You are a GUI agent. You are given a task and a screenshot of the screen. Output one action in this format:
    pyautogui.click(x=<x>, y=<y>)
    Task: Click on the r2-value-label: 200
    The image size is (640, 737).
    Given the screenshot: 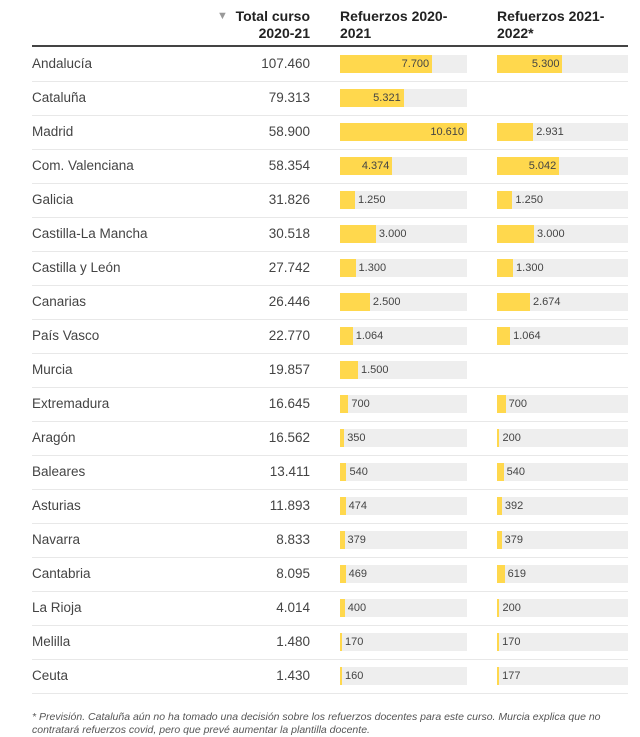 What is the action you would take?
    pyautogui.click(x=511, y=608)
    